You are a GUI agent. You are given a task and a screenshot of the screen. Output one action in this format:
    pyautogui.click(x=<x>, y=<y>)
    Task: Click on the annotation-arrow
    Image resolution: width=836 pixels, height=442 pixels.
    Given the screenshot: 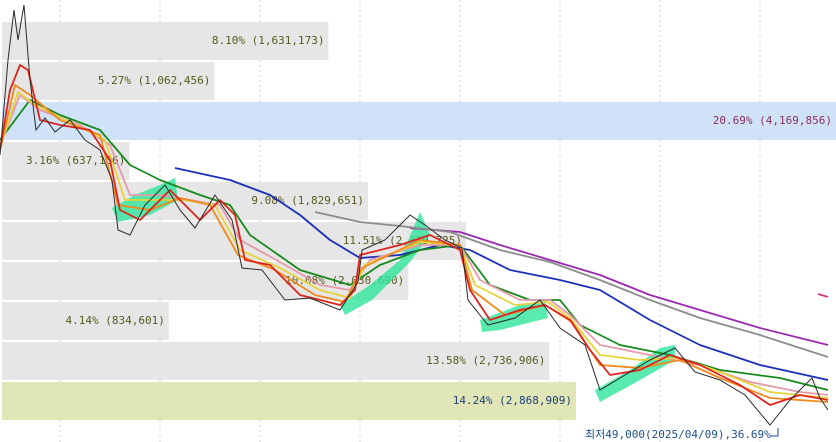 What is the action you would take?
    pyautogui.click(x=774, y=432)
    